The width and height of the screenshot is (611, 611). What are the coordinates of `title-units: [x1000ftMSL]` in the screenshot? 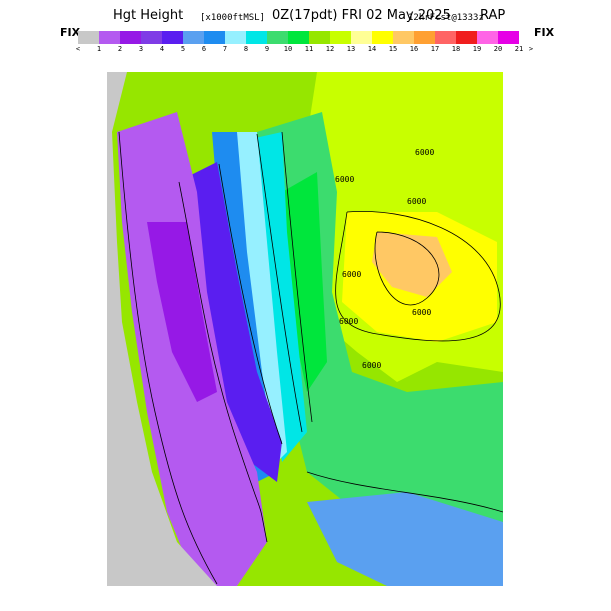 It's located at (233, 18).